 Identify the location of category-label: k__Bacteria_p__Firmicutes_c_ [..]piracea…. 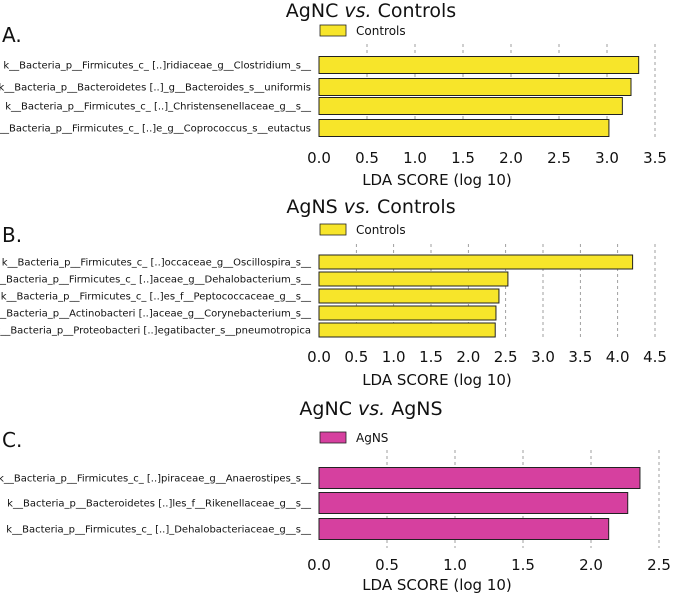
(156, 479).